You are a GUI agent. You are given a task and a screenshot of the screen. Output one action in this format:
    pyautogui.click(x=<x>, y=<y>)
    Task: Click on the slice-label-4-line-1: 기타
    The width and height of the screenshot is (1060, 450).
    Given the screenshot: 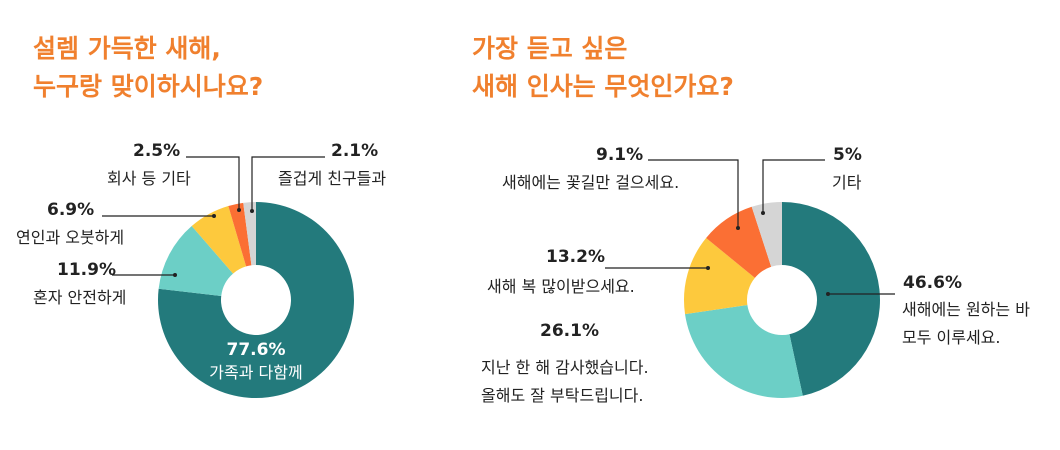 What is the action you would take?
    pyautogui.click(x=847, y=182)
    